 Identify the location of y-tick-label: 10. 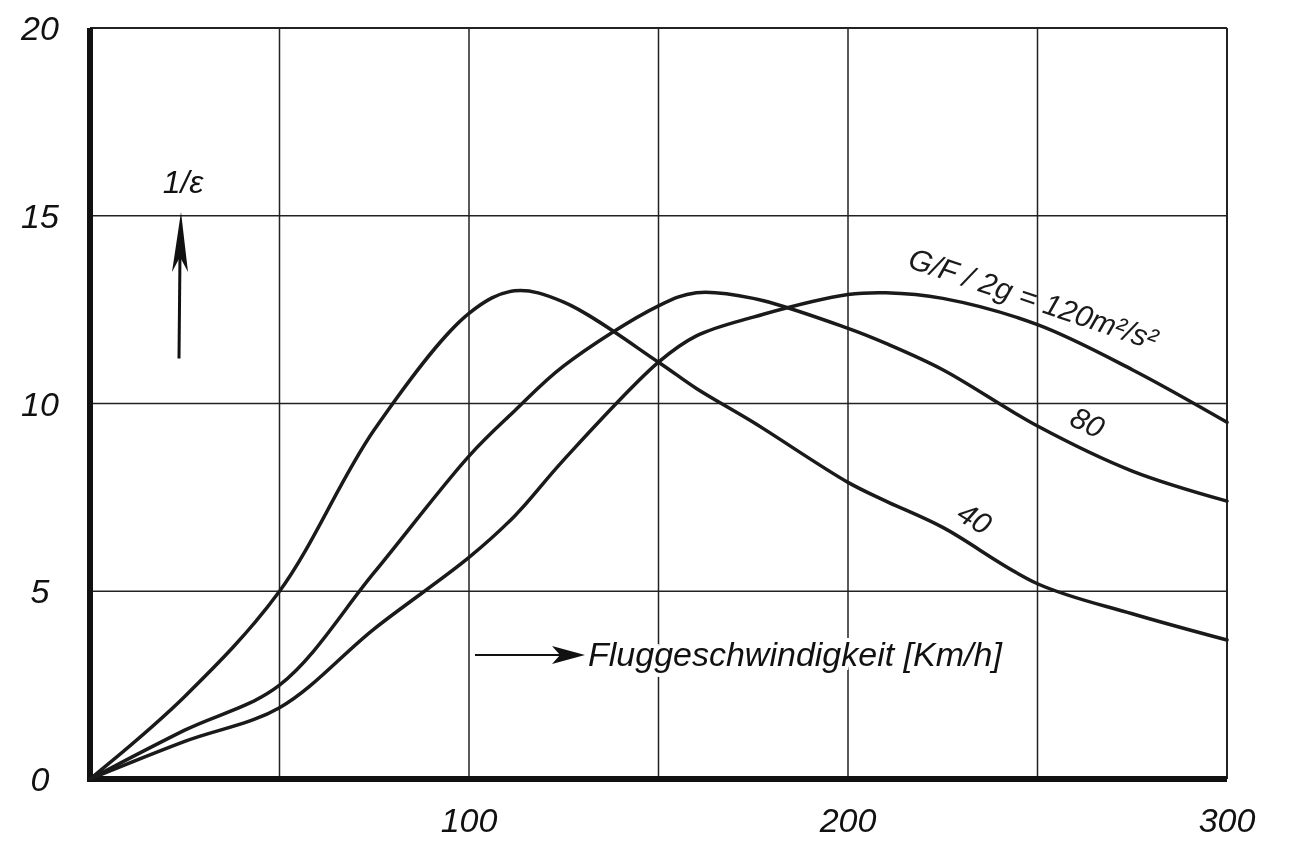
(40, 403).